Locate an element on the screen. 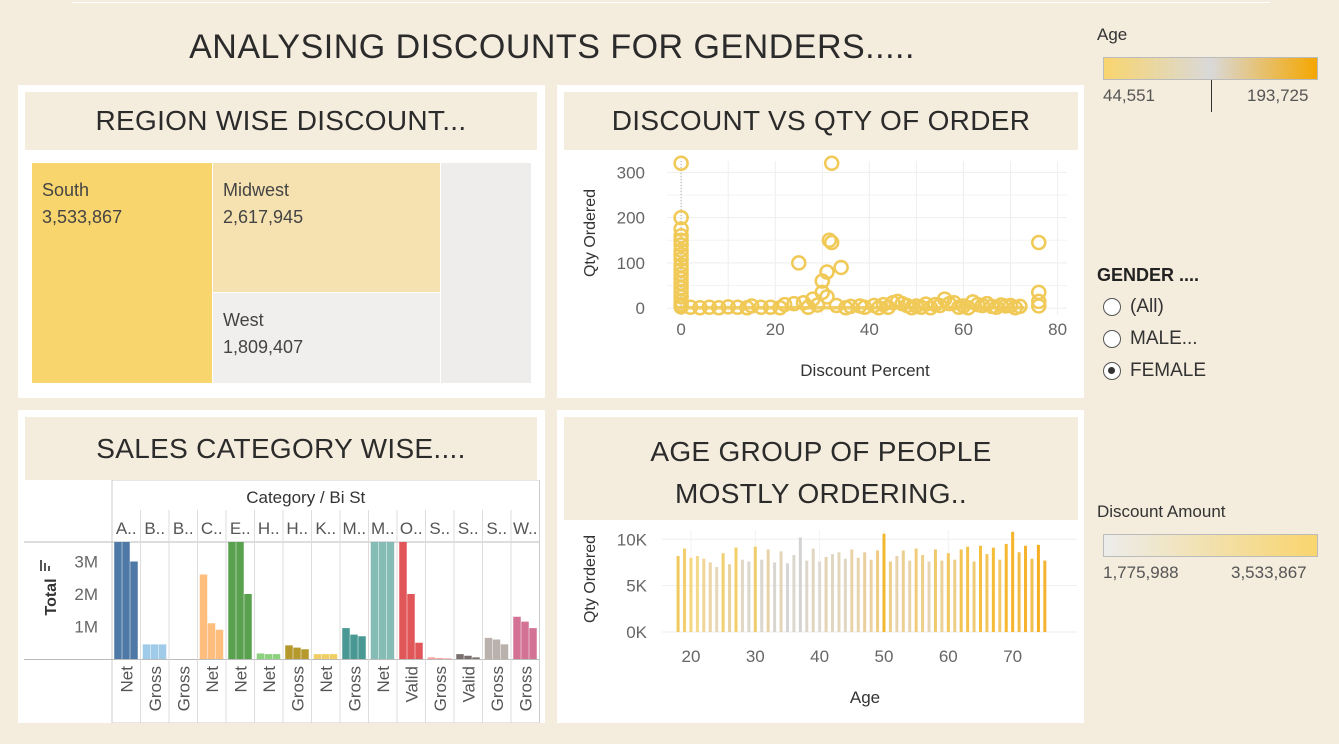 The height and width of the screenshot is (744, 1339). treemap-cell: South 3,533,867 is located at coordinates (122, 273).